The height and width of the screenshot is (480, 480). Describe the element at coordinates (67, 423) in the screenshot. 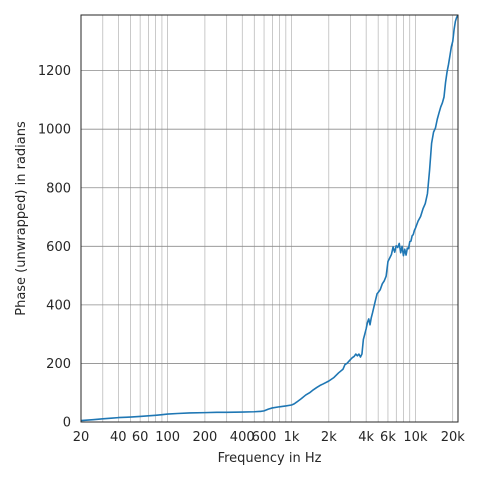

I see `y-tick-label: 0` at that location.